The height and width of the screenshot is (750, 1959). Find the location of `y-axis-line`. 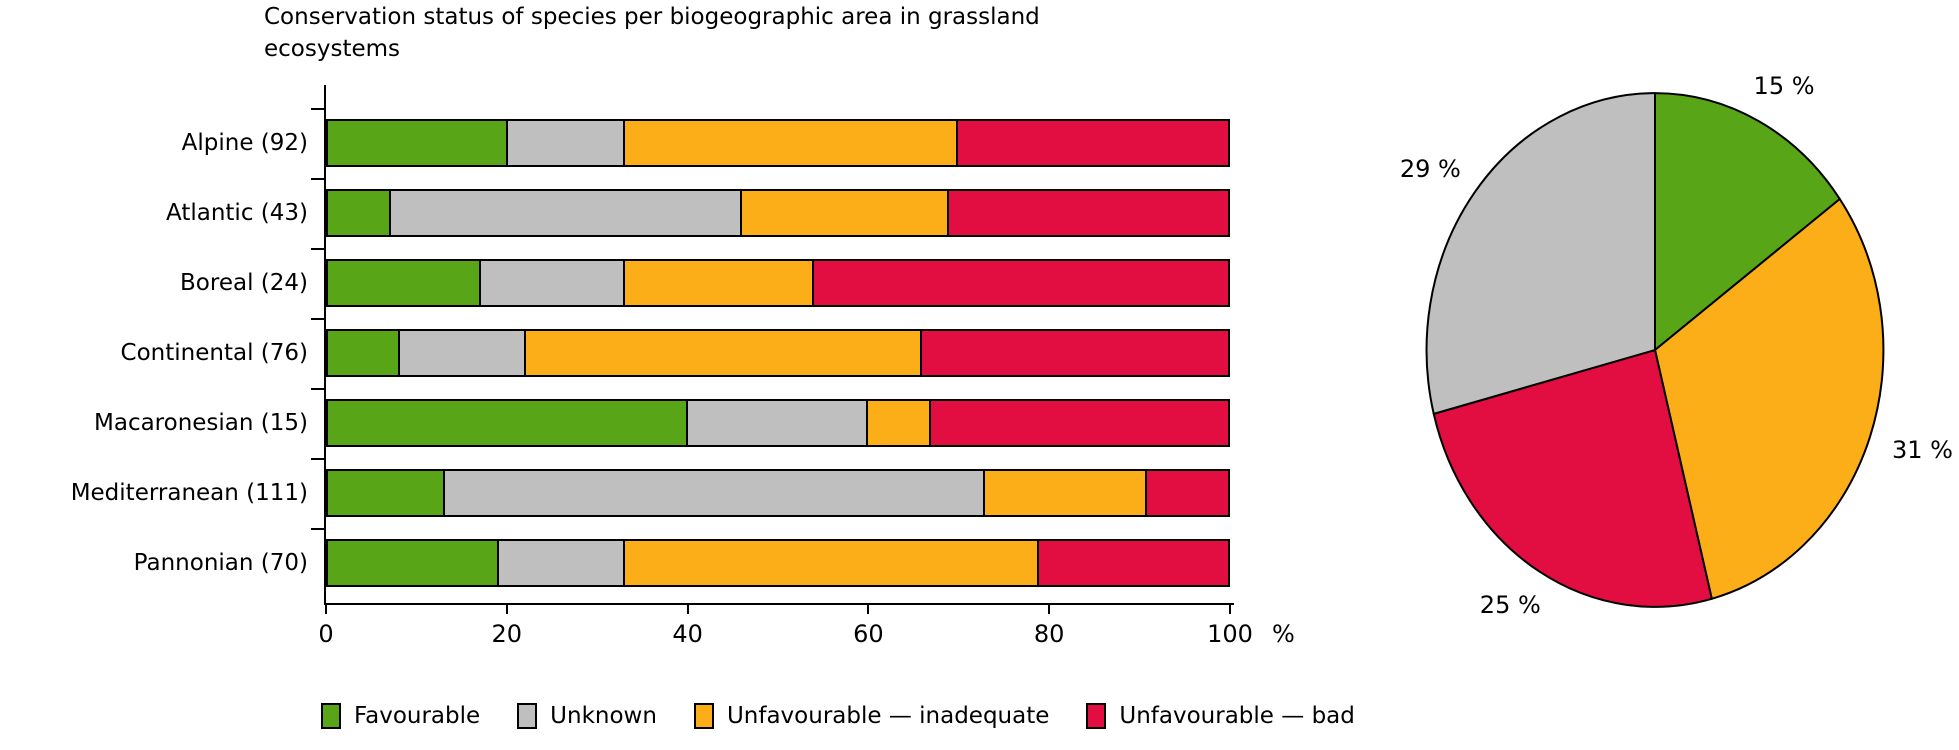

y-axis-line is located at coordinates (325, 345).